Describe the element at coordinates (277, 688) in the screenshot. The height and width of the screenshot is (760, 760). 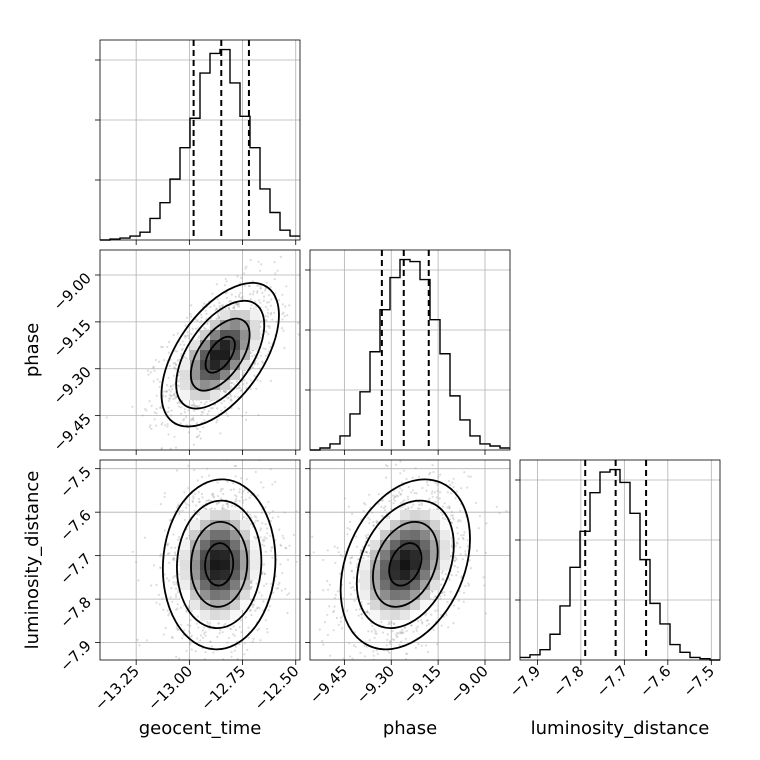
I see `x-tick-label: −12.50` at that location.